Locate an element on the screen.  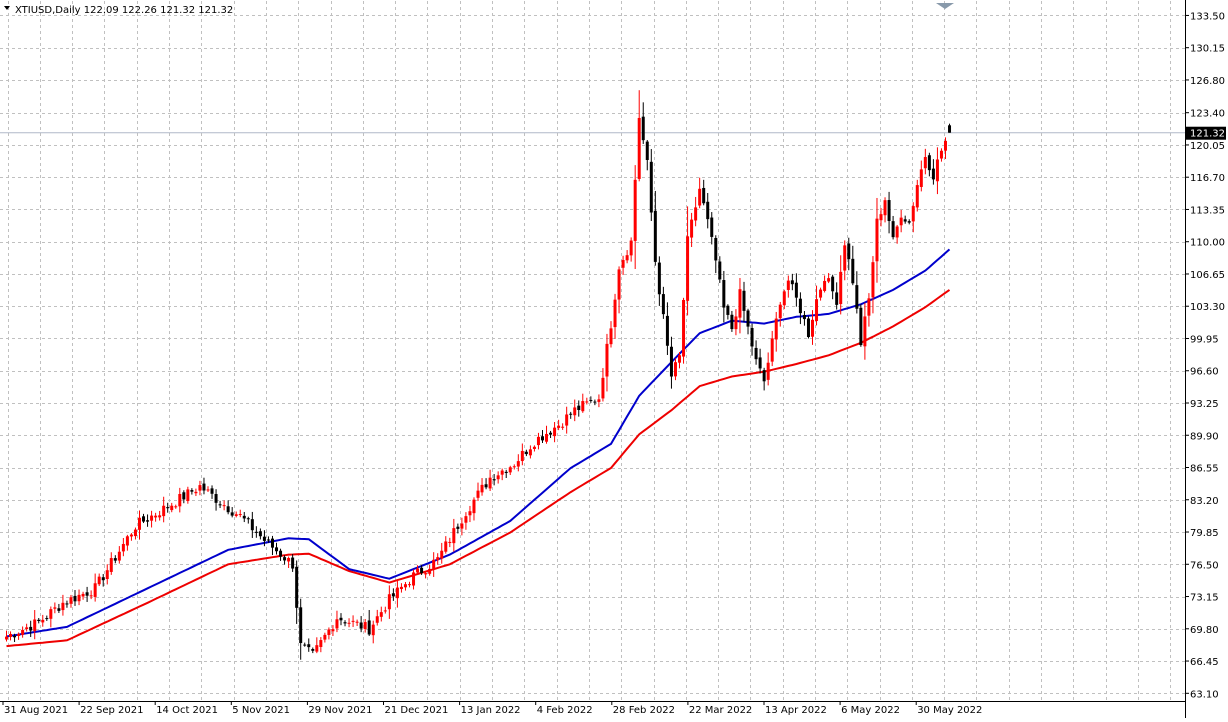
y-tick-label: 103.30 is located at coordinates (1207, 307).